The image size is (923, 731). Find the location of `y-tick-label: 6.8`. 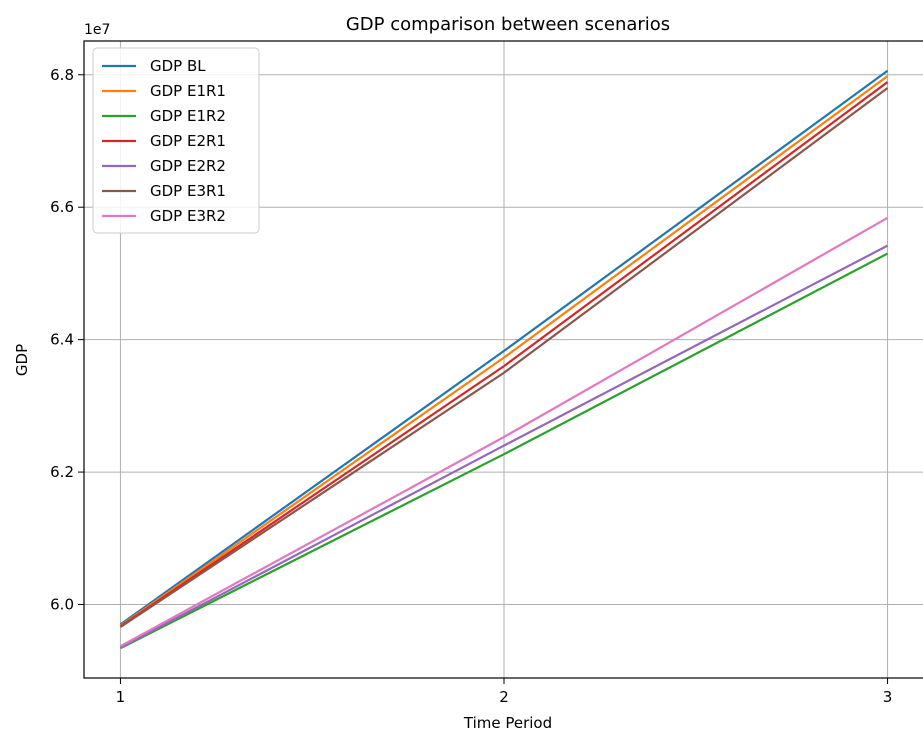

y-tick-label: 6.8 is located at coordinates (62, 75).